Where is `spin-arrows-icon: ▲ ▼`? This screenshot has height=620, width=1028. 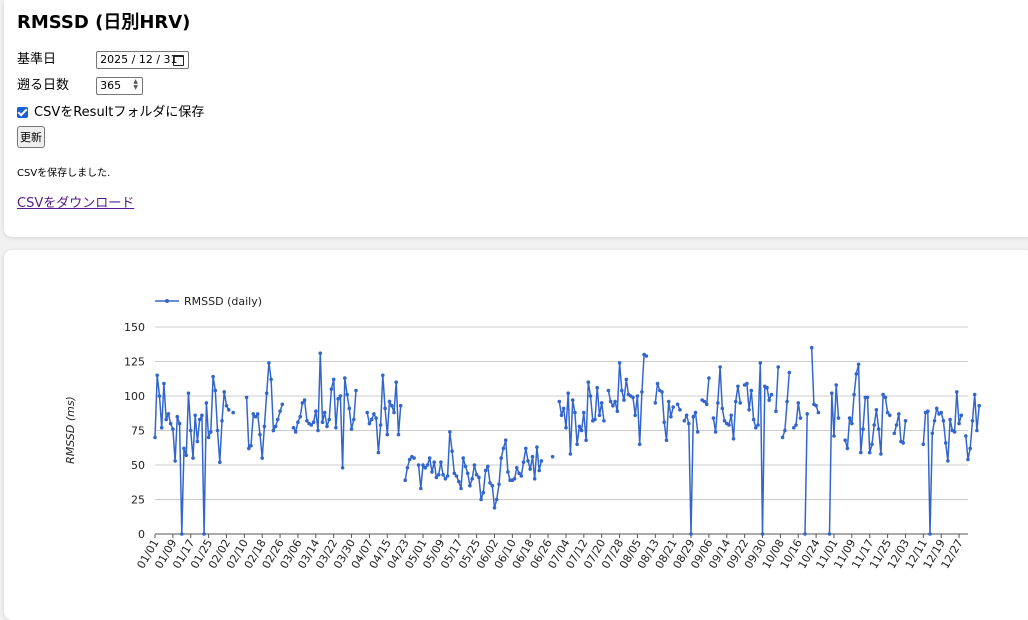
spin-arrows-icon: ▲ ▼ is located at coordinates (135, 84).